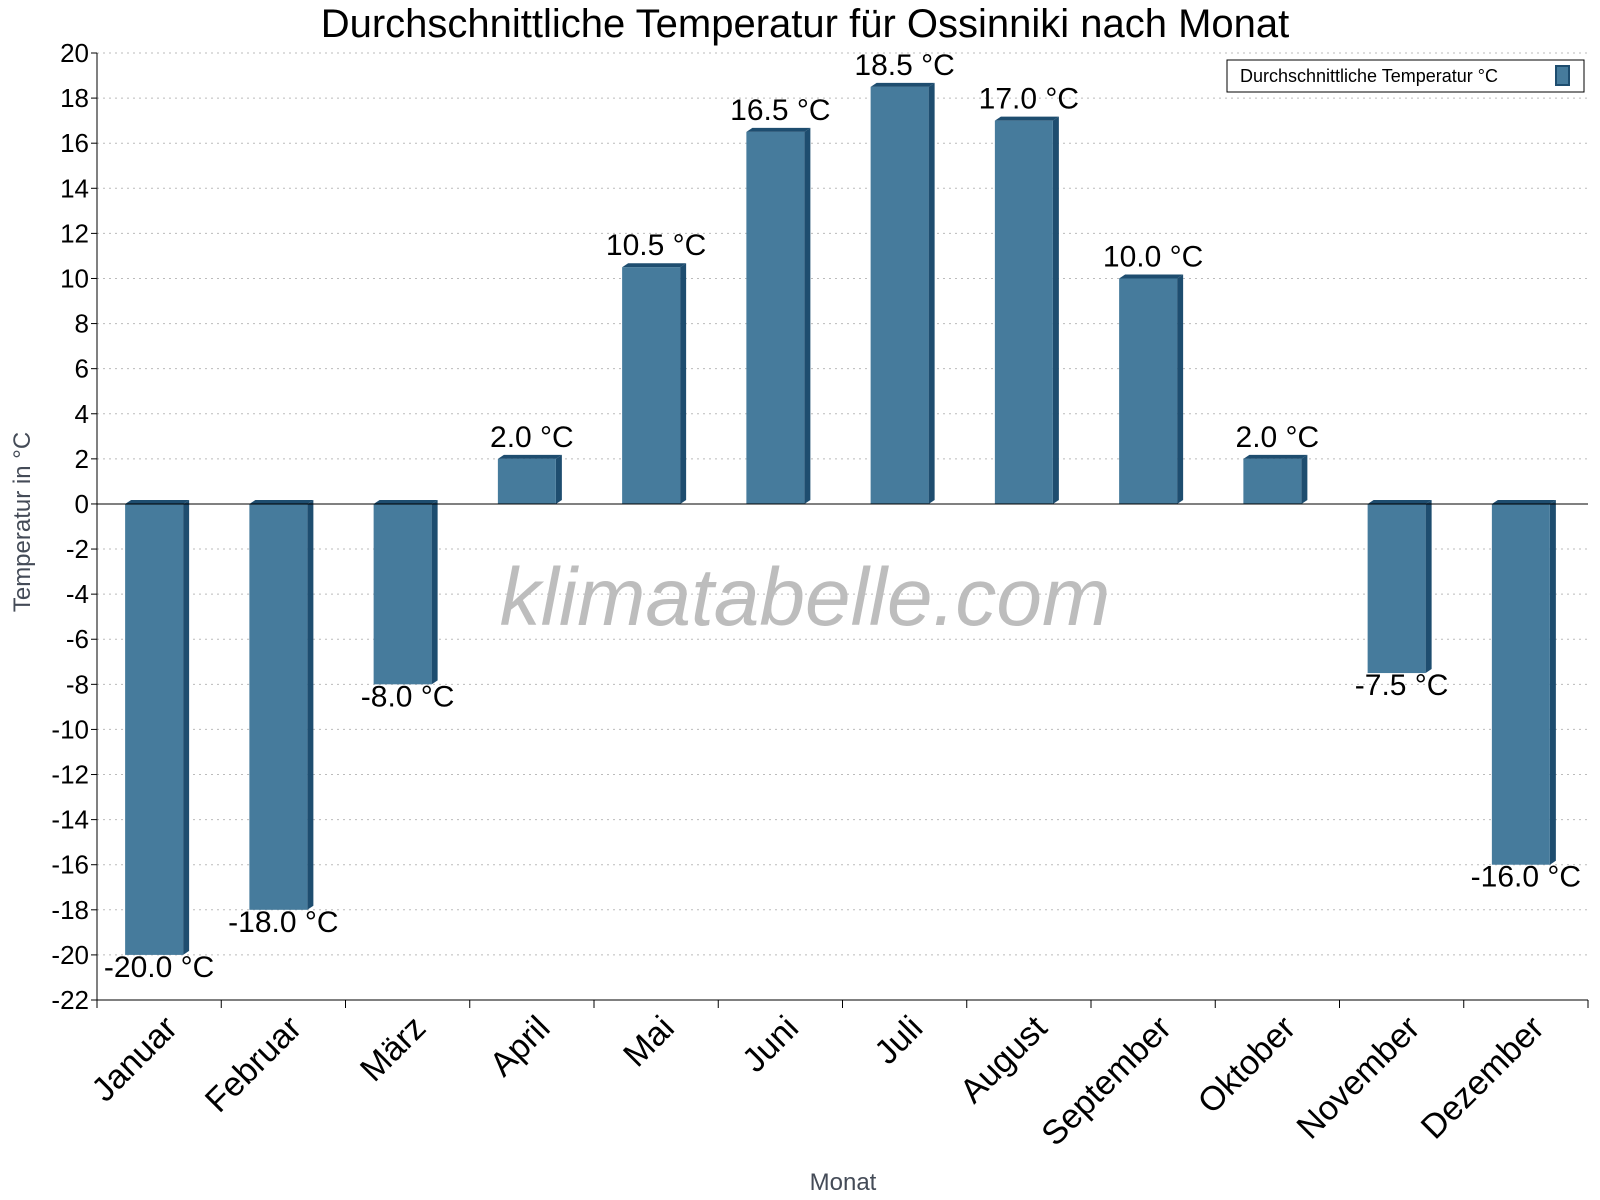  Describe the element at coordinates (70, 820) in the screenshot. I see `y-tick-label: -14` at that location.